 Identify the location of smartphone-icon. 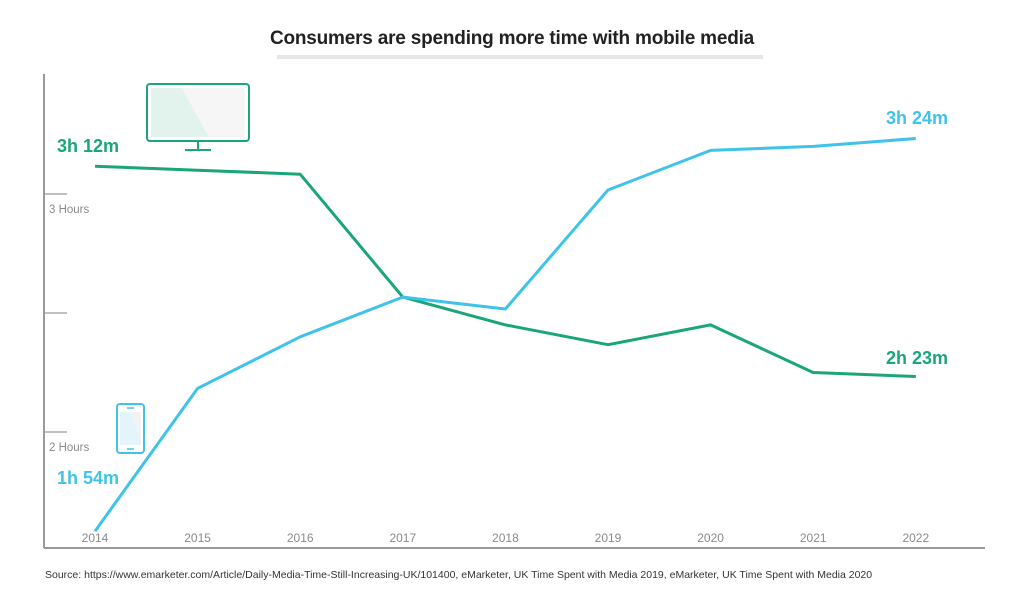
(130, 428).